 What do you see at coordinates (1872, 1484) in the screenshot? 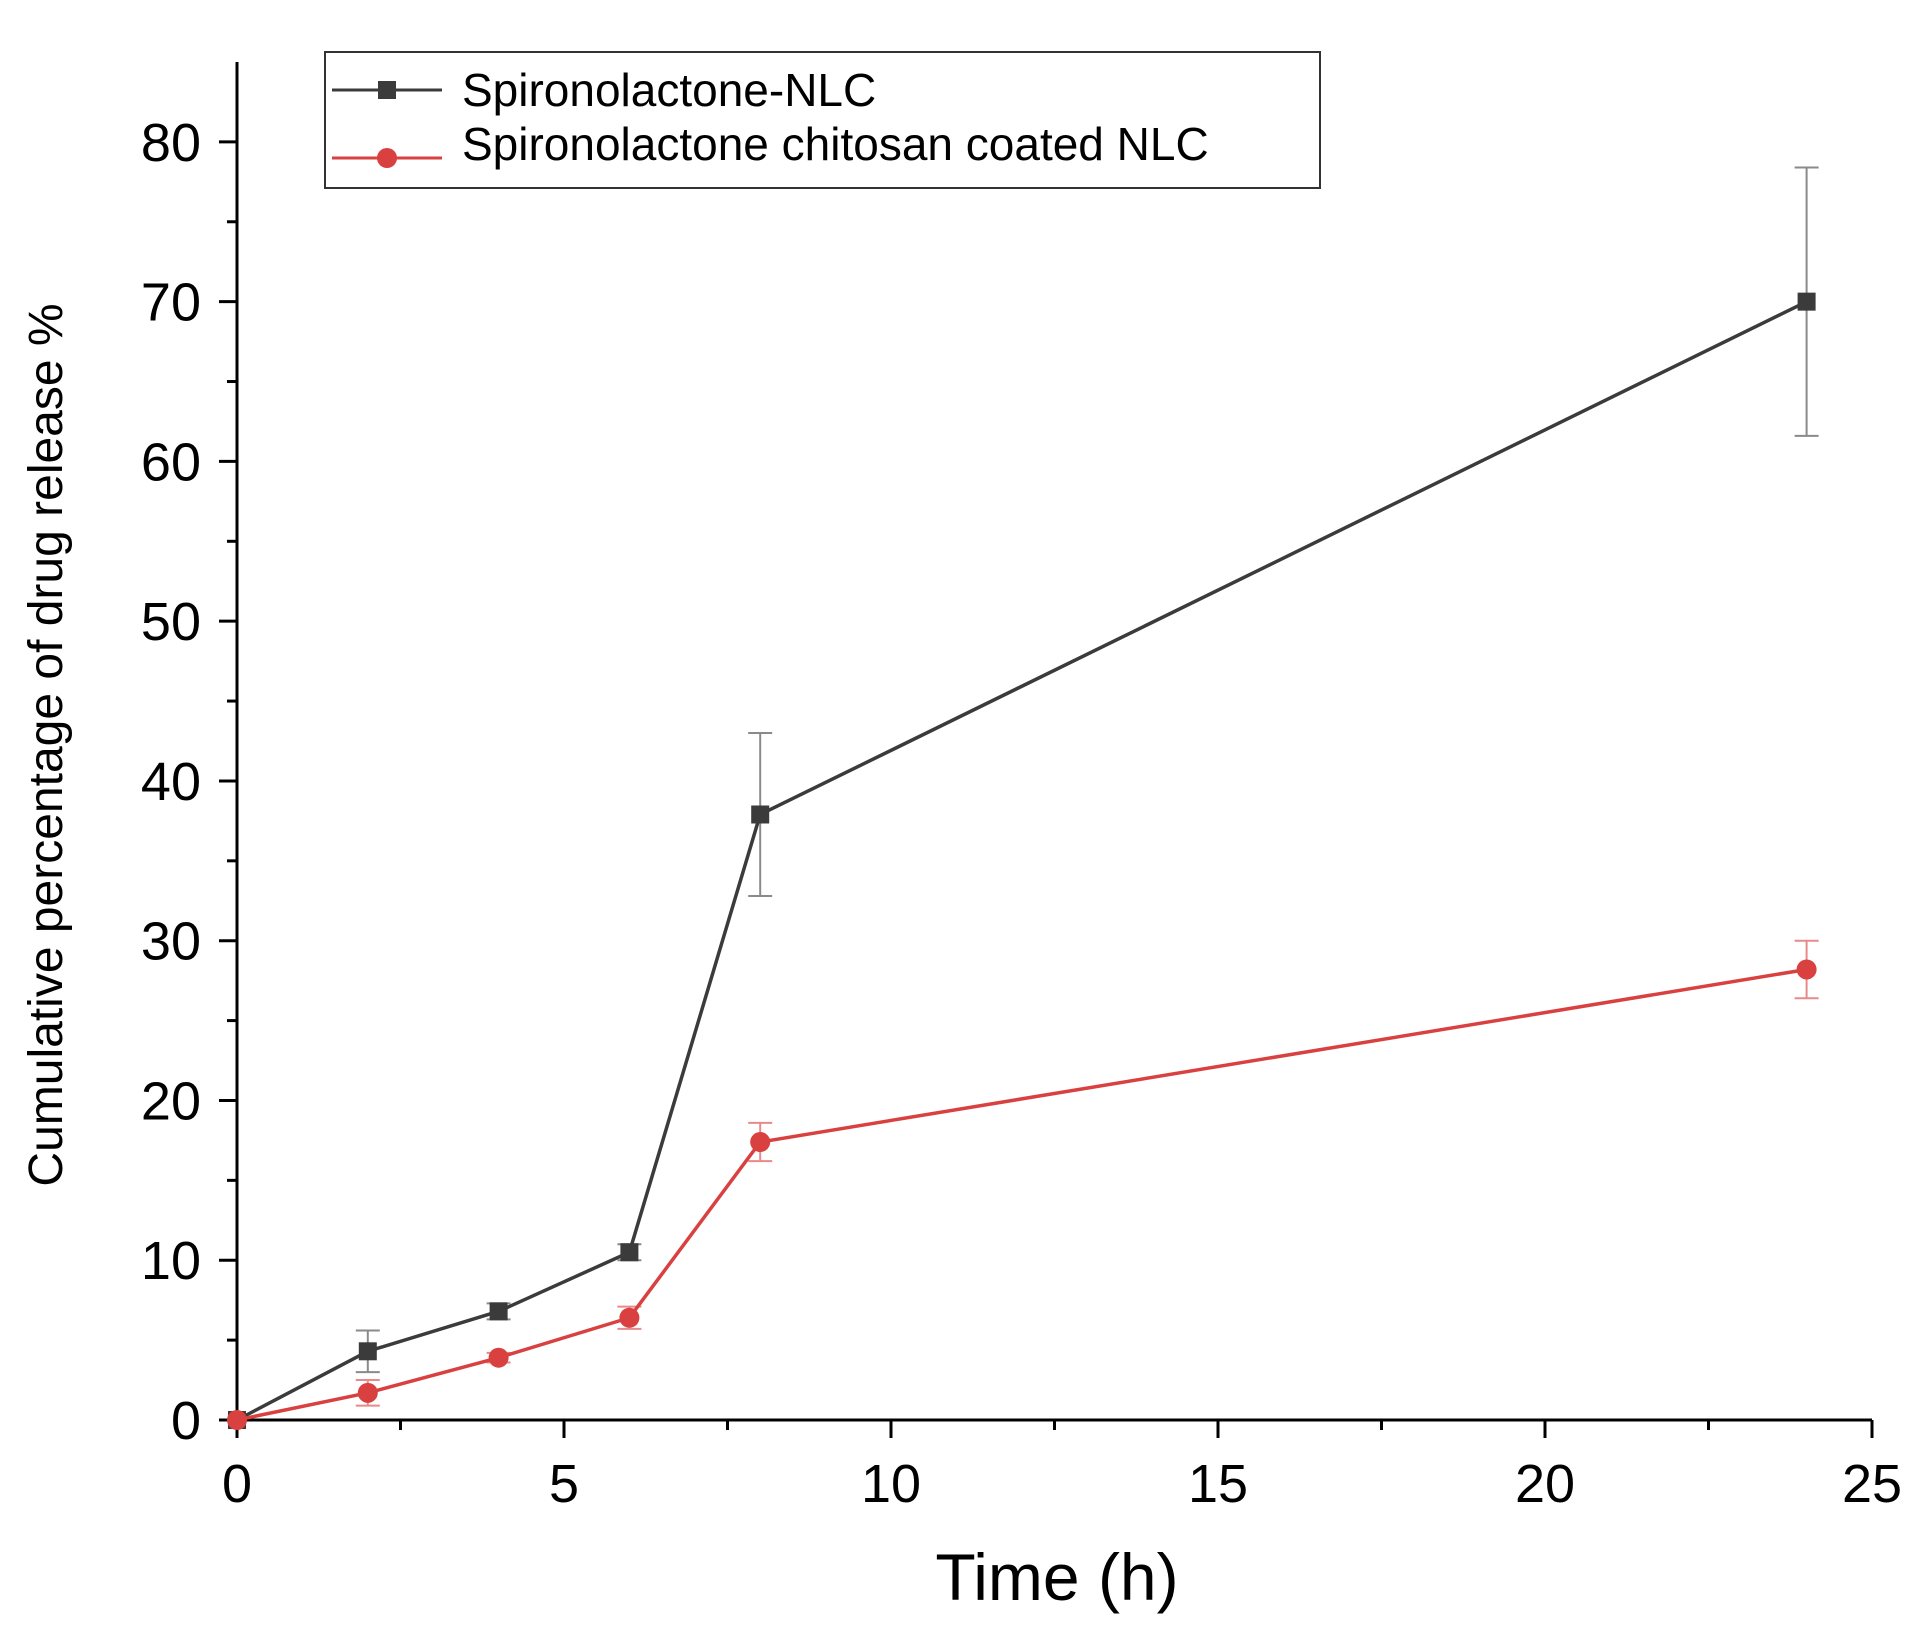
I see `x-tick-label: 25` at bounding box center [1872, 1484].